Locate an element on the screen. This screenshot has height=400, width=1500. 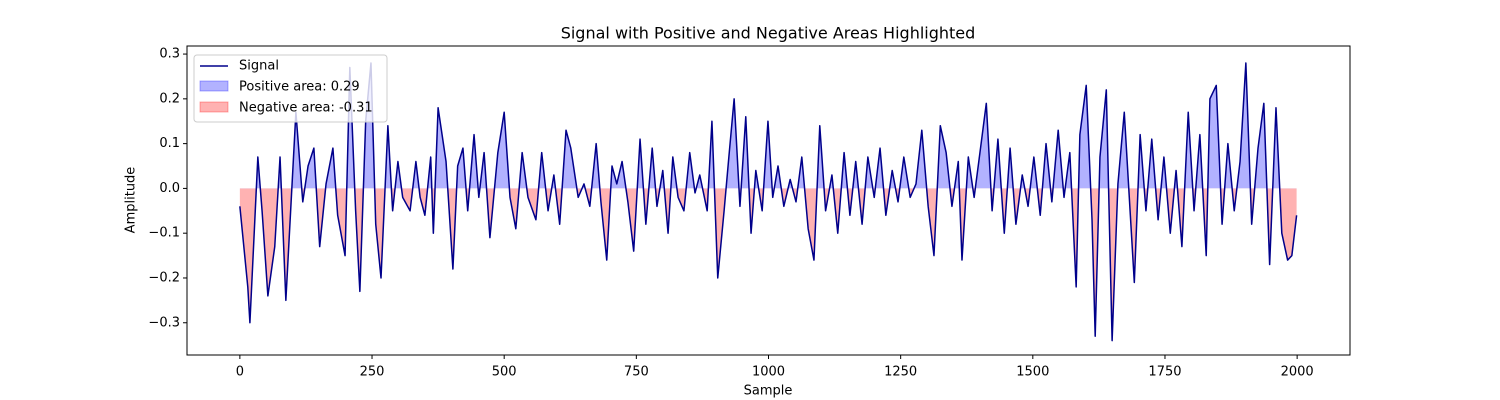
x-tick-label: 250 is located at coordinates (372, 372).